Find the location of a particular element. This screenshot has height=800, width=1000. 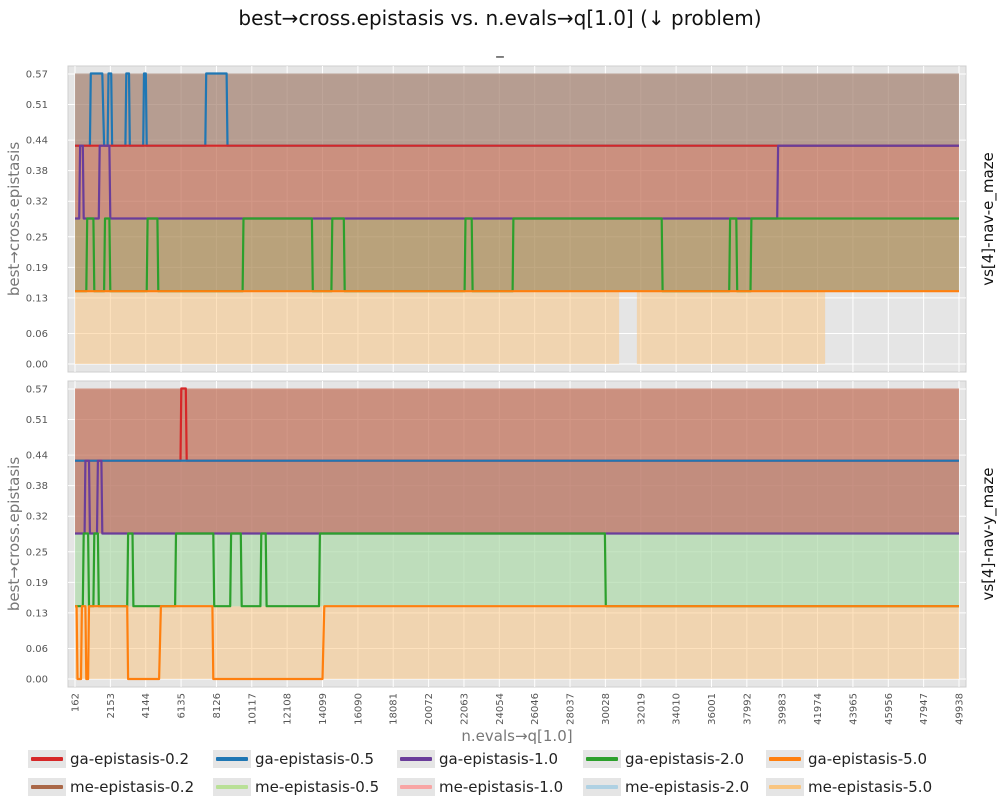

legend-label: ga-epistasis-1.0 is located at coordinates (498, 759).